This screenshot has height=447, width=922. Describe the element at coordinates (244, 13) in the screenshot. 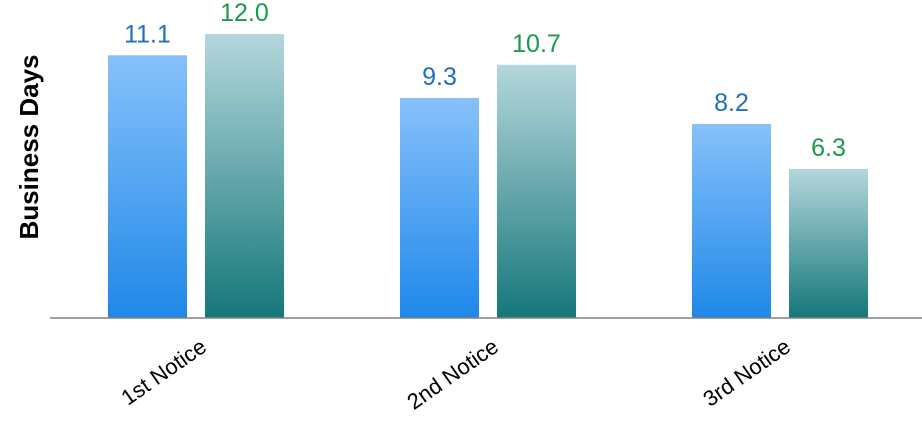

I see `data-label-2-1st-notice: 12.0` at that location.